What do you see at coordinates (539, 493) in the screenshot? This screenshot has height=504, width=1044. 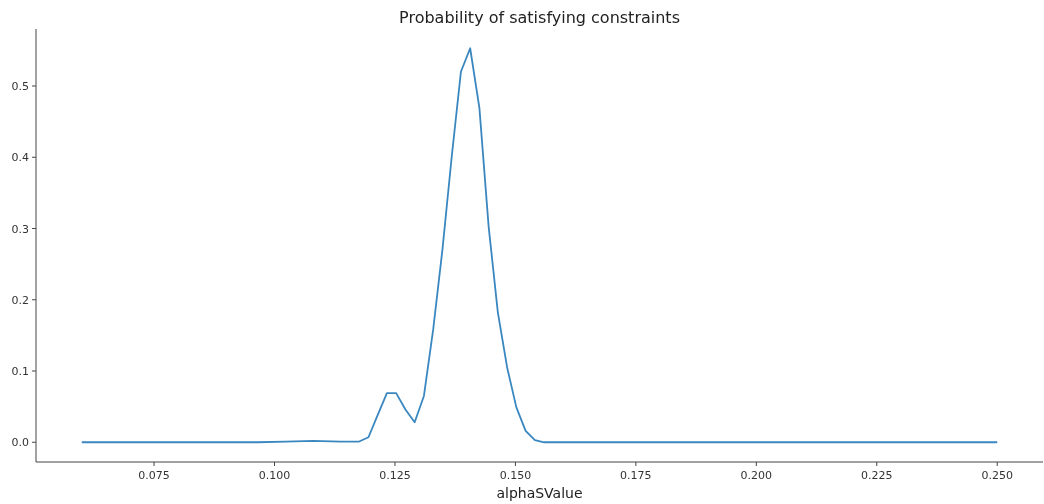 I see `x-axis-title: alphaSValue` at bounding box center [539, 493].